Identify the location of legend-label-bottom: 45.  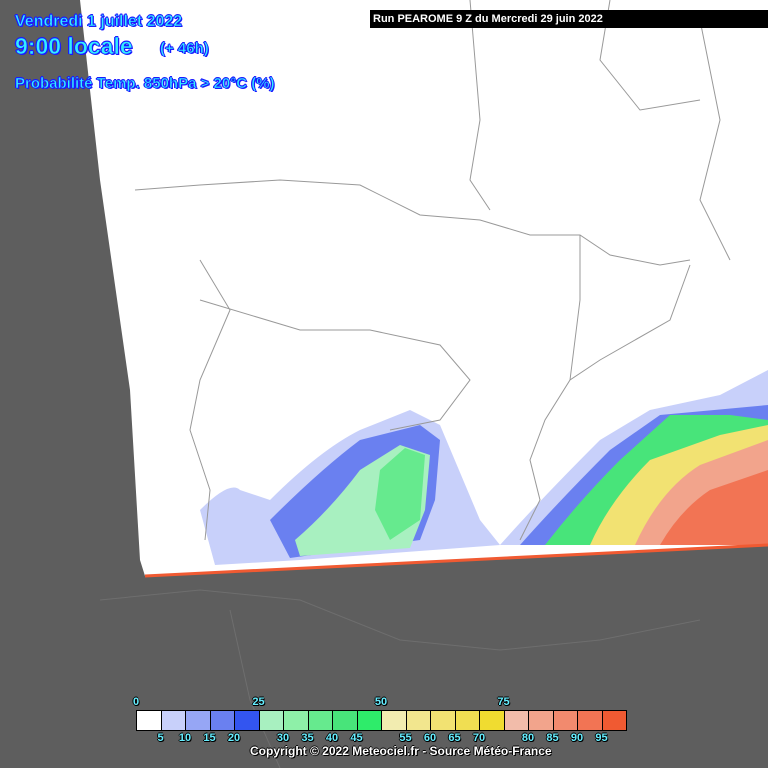
(356, 738).